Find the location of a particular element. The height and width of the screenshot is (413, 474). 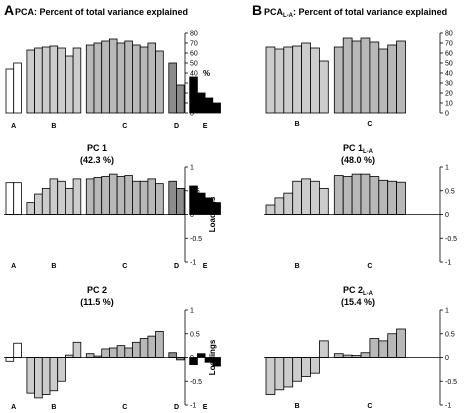

y-tick-label-A-pc2-1: -0.5 is located at coordinates (196, 382).